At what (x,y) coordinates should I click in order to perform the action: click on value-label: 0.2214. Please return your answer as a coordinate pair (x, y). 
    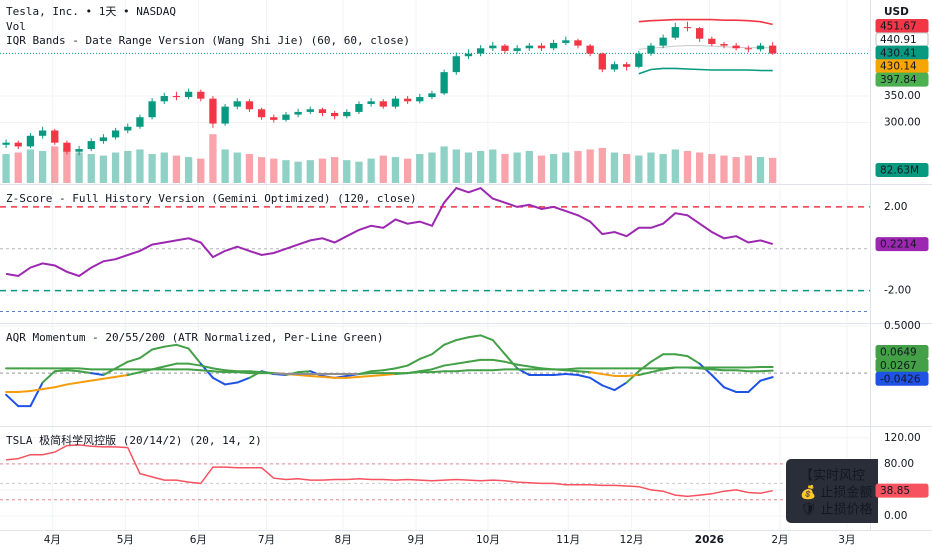
    Looking at the image, I should click on (898, 245).